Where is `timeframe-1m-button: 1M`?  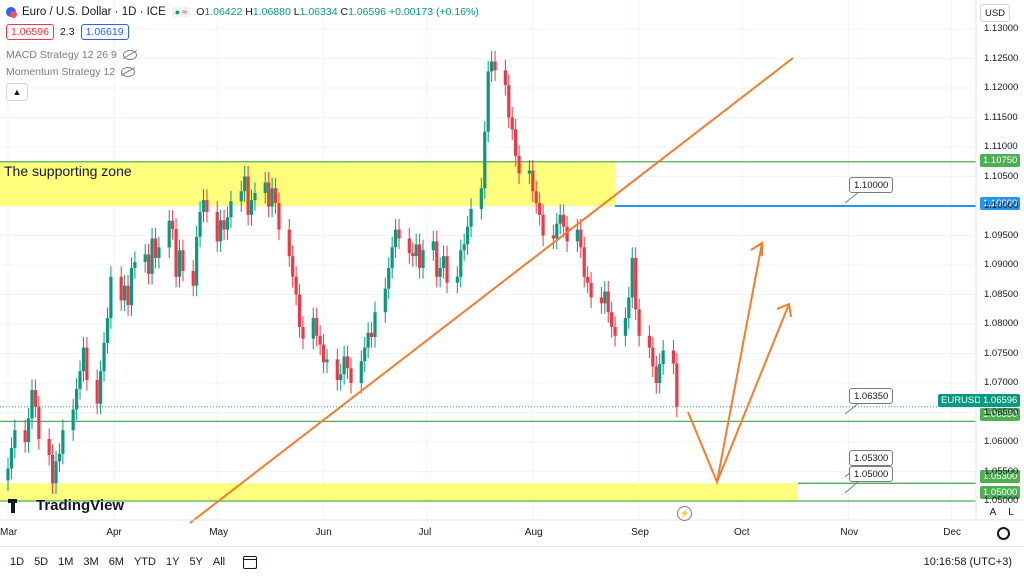
timeframe-1m-button: 1M is located at coordinates (66, 562).